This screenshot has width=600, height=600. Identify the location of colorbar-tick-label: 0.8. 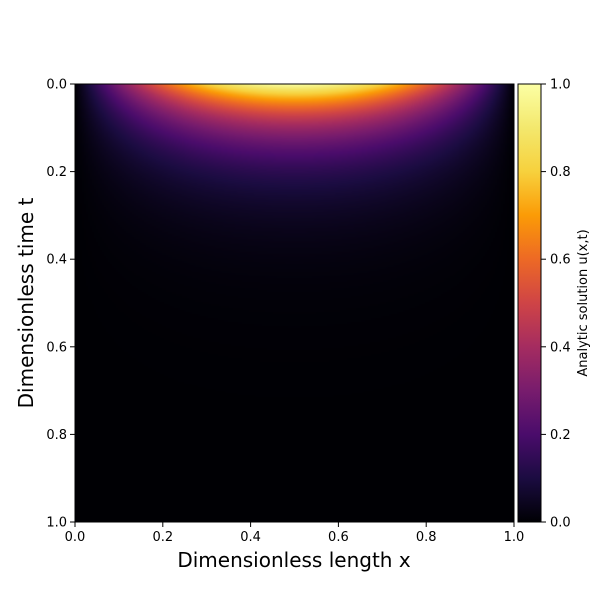
(560, 172).